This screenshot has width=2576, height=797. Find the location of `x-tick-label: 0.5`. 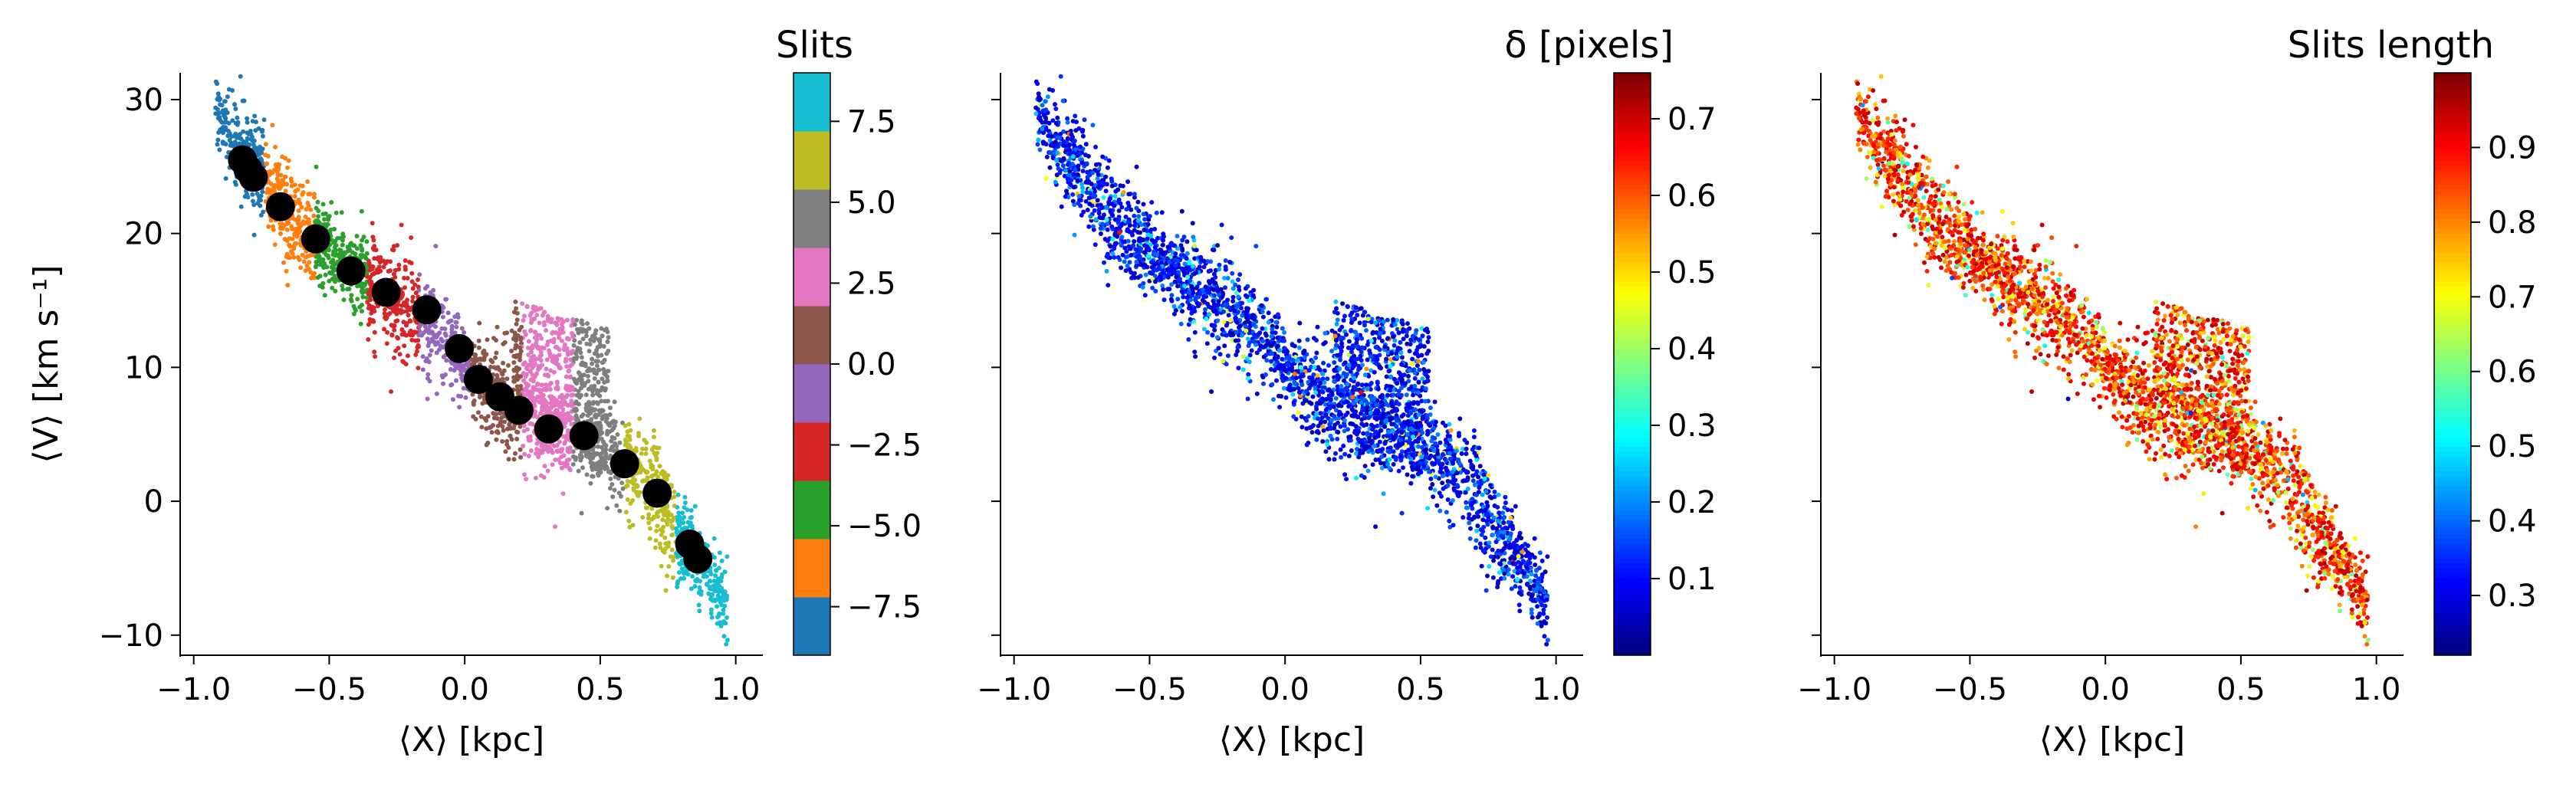

x-tick-label: 0.5 is located at coordinates (600, 689).